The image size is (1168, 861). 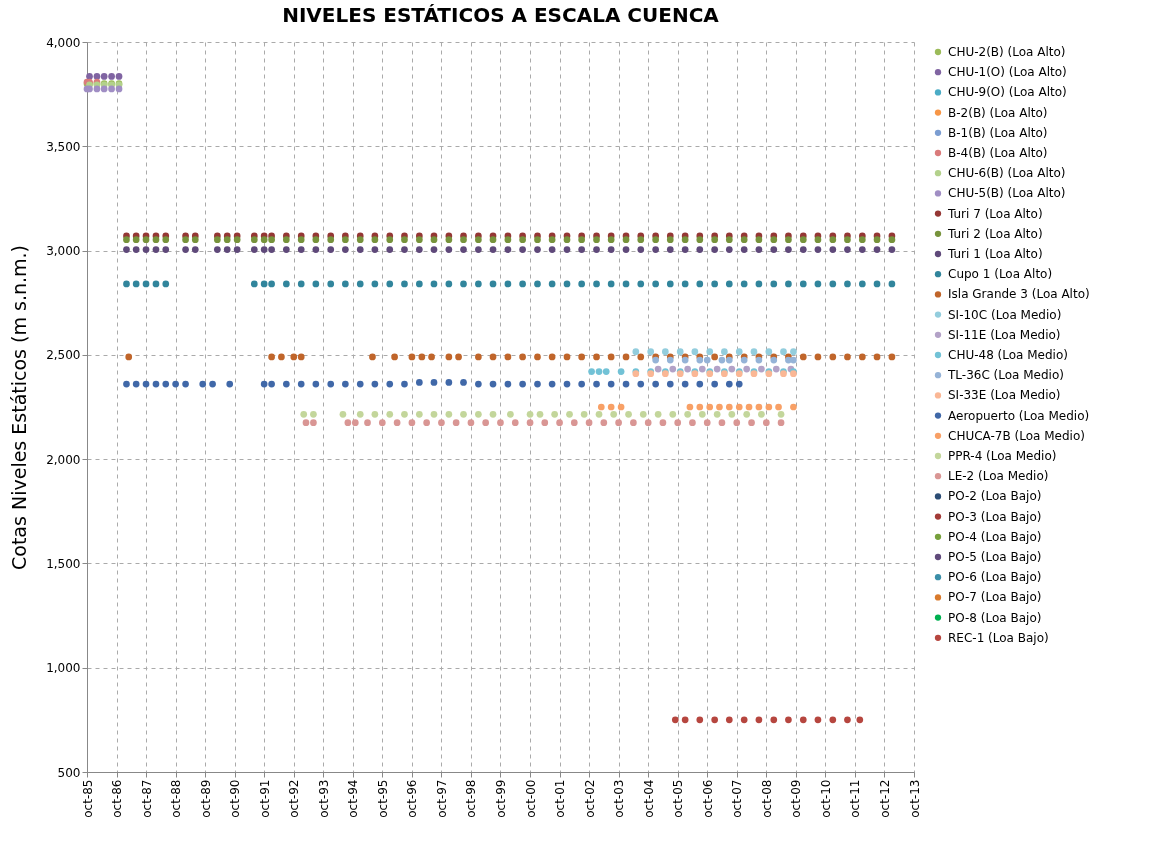 What do you see at coordinates (914, 798) in the screenshot?
I see `x-tick-label: oct-13` at bounding box center [914, 798].